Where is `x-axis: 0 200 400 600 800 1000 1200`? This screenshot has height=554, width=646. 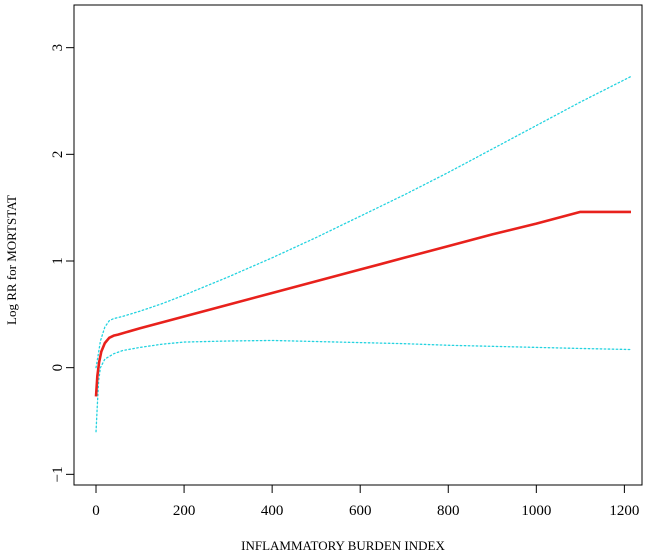 x-axis: 0 200 400 600 800 1000 1200 is located at coordinates (365, 502).